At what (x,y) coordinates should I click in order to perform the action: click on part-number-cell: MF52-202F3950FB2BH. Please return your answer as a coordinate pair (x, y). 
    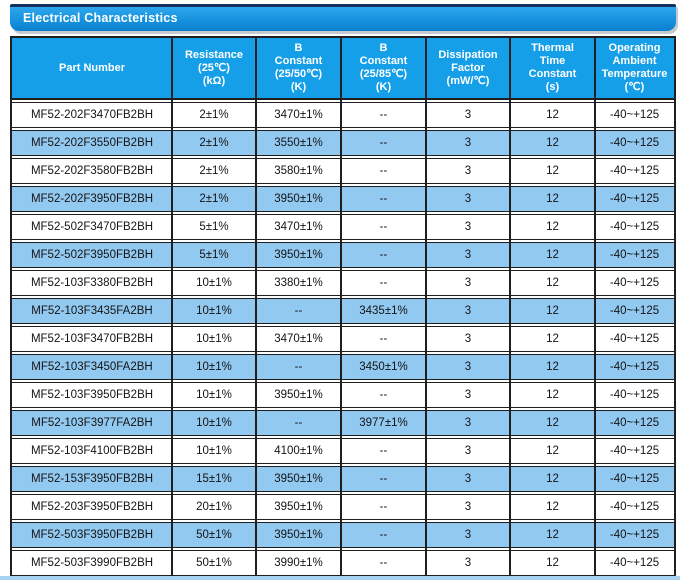
    Looking at the image, I should click on (92, 199).